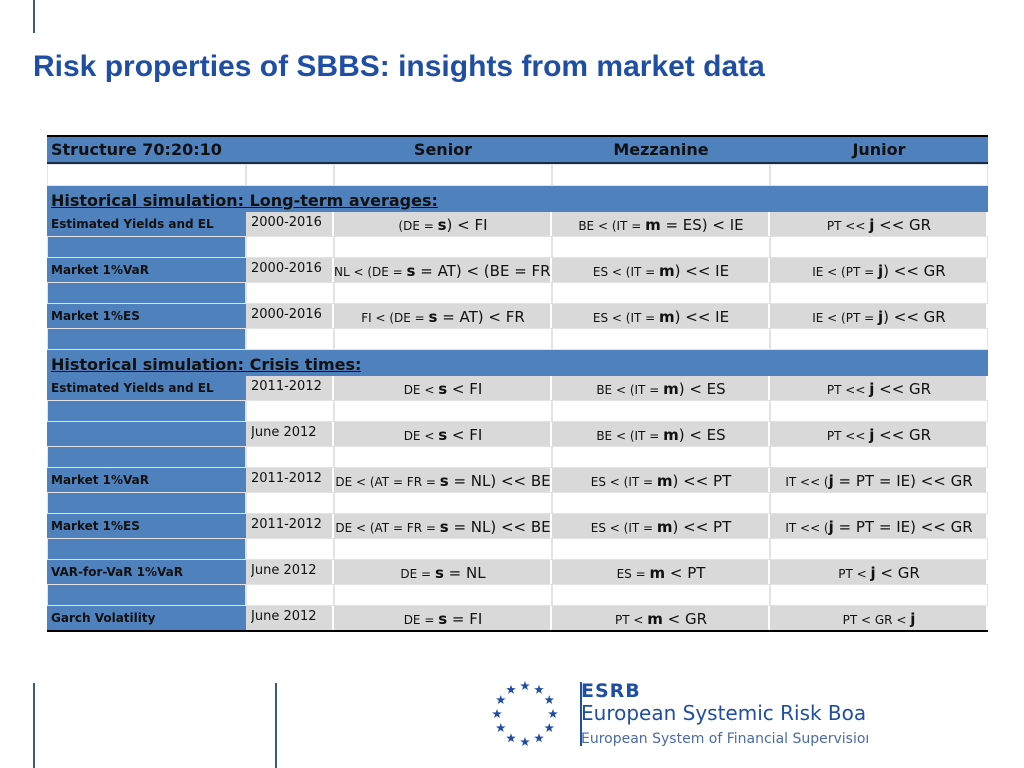 The height and width of the screenshot is (768, 1024). Describe the element at coordinates (467, 225) in the screenshot. I see `cell-text: ) < FI` at that location.